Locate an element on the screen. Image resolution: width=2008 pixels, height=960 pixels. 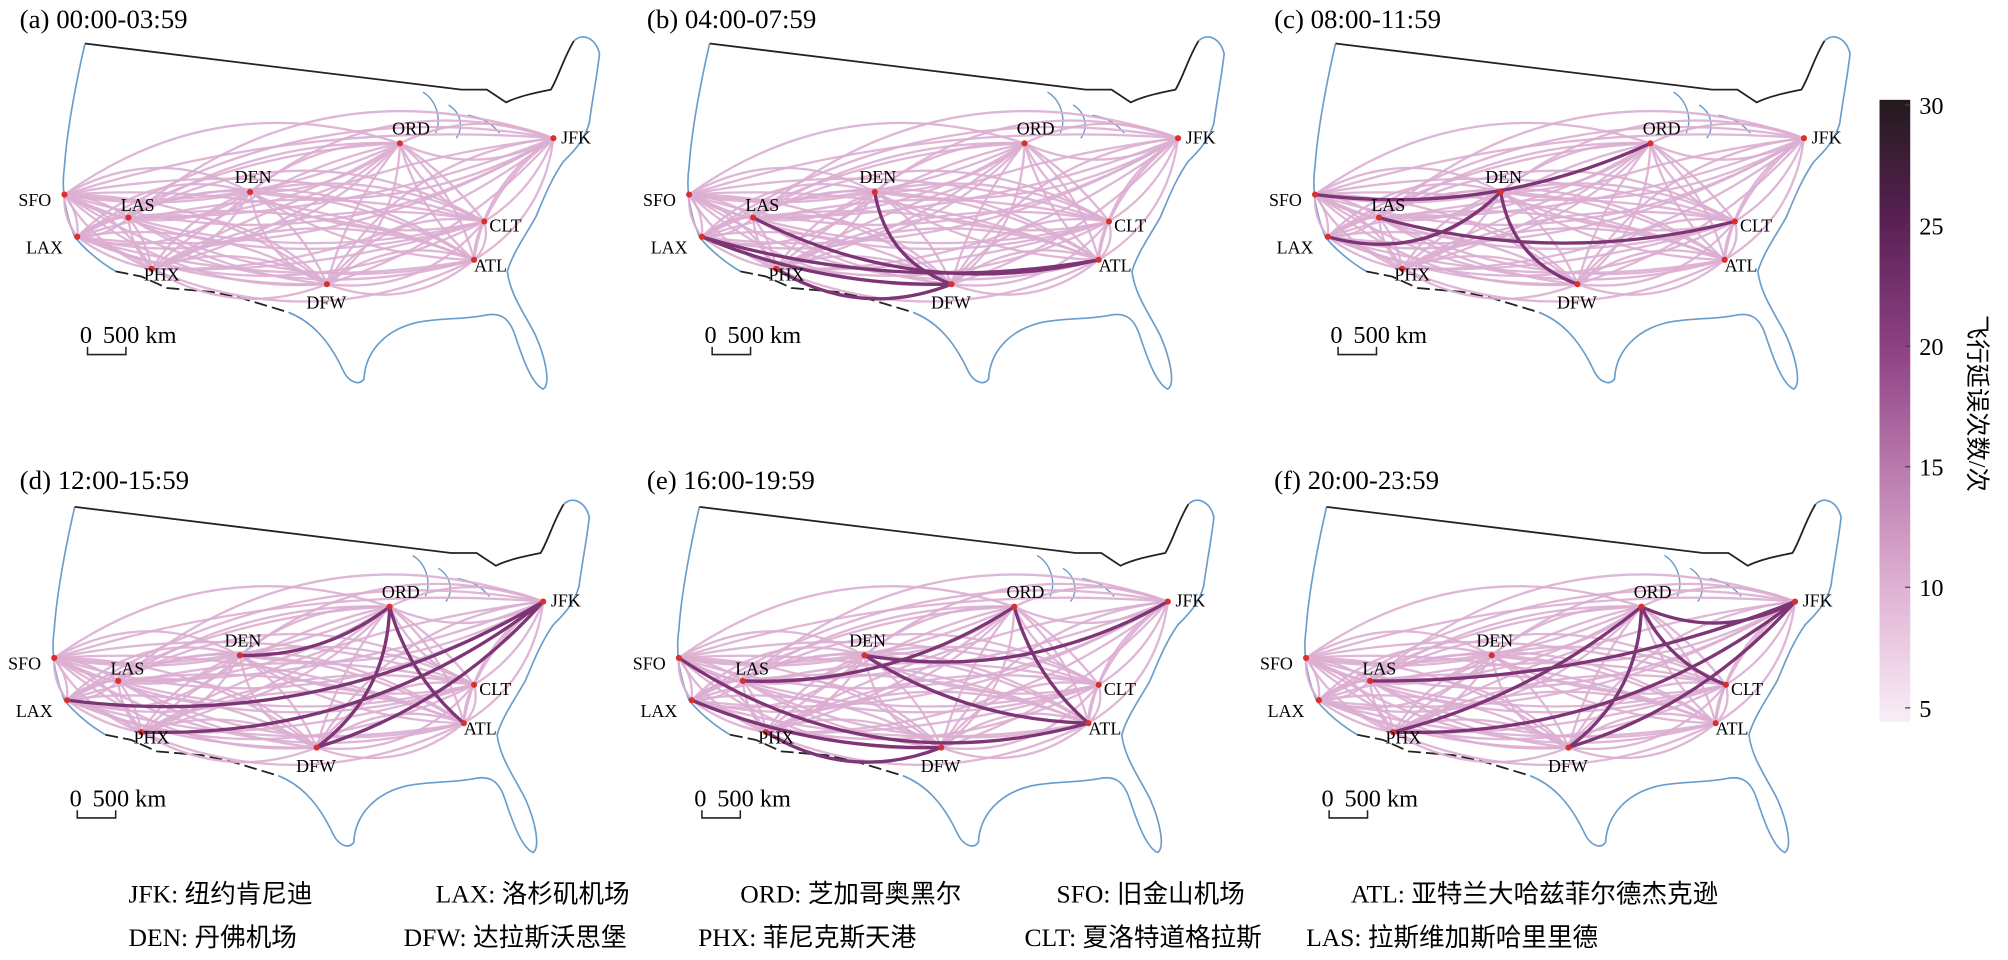
legend-entry: ATL: 亚特兰大哈兹菲尔德杰克逊 is located at coordinates (1534, 893).